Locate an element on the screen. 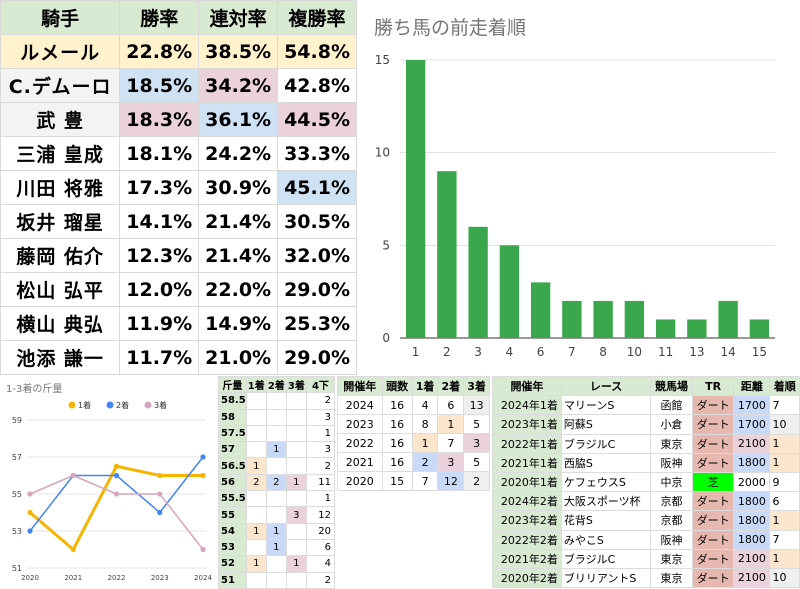 This screenshot has width=800, height=589. header-win-rate: 勝率 is located at coordinates (159, 17).